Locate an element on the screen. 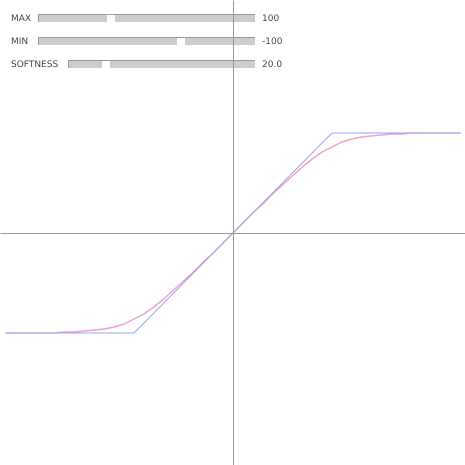 The width and height of the screenshot is (465, 465). text: 100 is located at coordinates (271, 19).